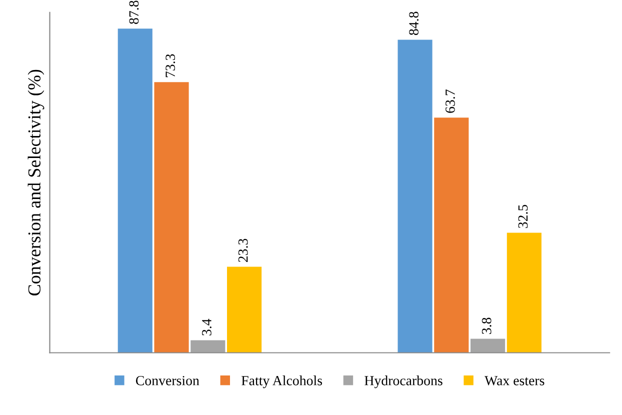 This screenshot has width=622, height=415. Describe the element at coordinates (207, 327) in the screenshot. I see `data-label: 3.4` at that location.